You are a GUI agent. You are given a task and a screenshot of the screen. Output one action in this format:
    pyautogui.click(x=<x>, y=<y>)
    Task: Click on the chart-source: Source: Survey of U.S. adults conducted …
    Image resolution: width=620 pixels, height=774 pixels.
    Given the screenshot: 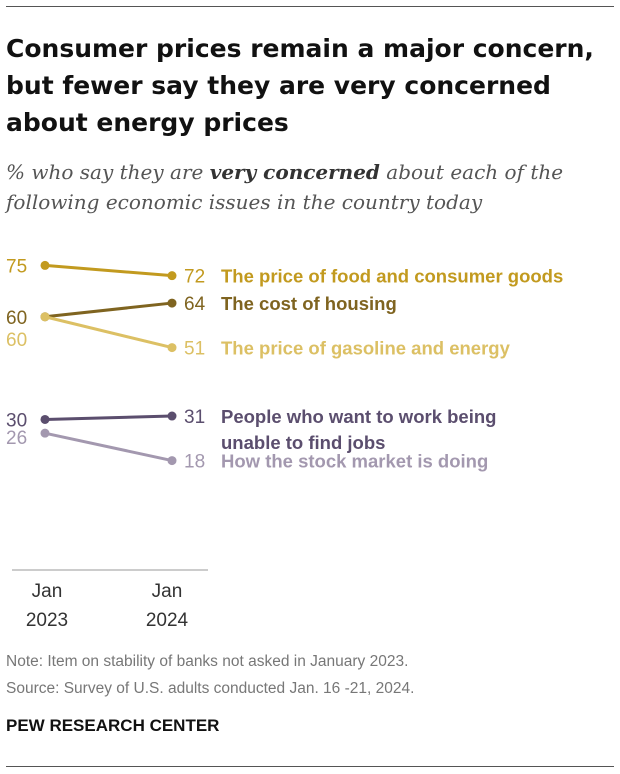 What is the action you would take?
    pyautogui.click(x=210, y=688)
    